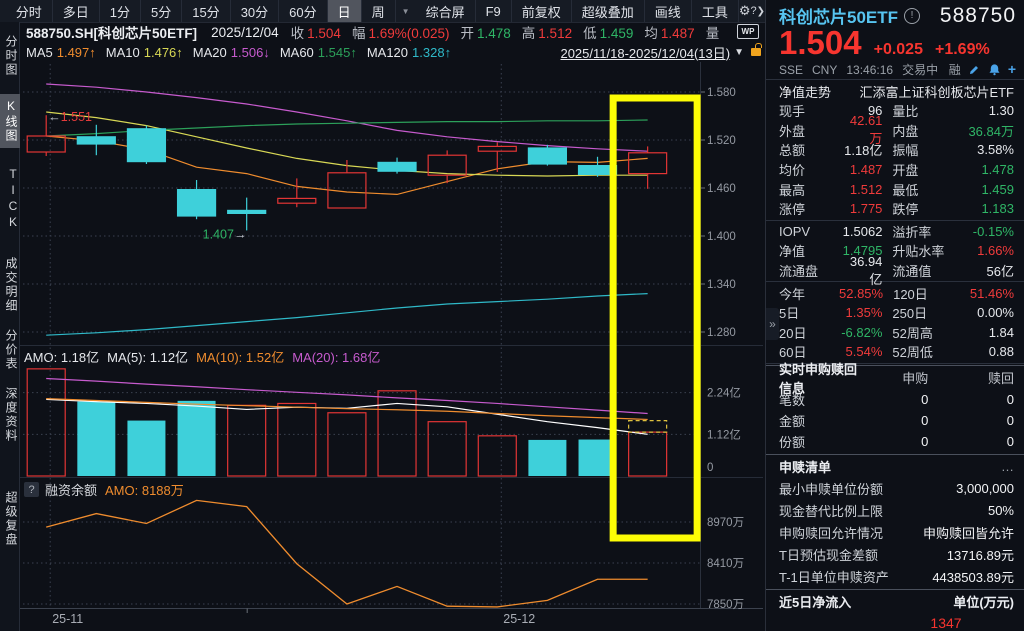  I want to click on purchase-header: 实时申购赎回信息 申购 赎回, so click(897, 378).